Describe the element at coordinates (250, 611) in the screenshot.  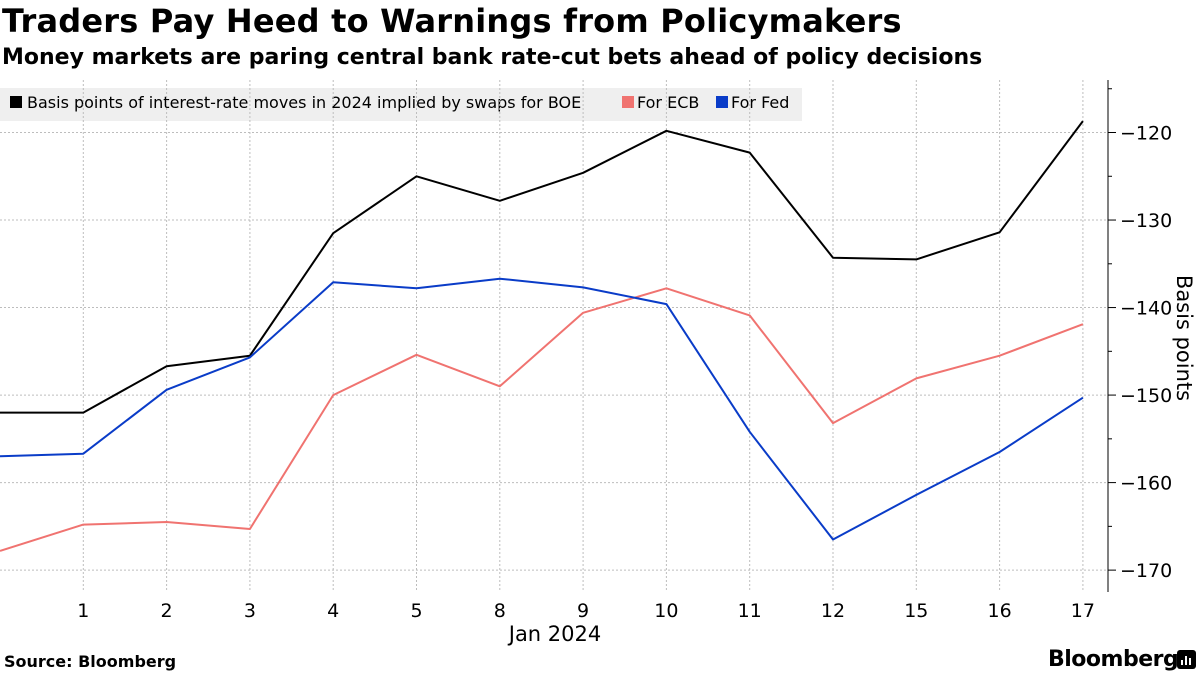
I see `x-tick-label: 3` at that location.